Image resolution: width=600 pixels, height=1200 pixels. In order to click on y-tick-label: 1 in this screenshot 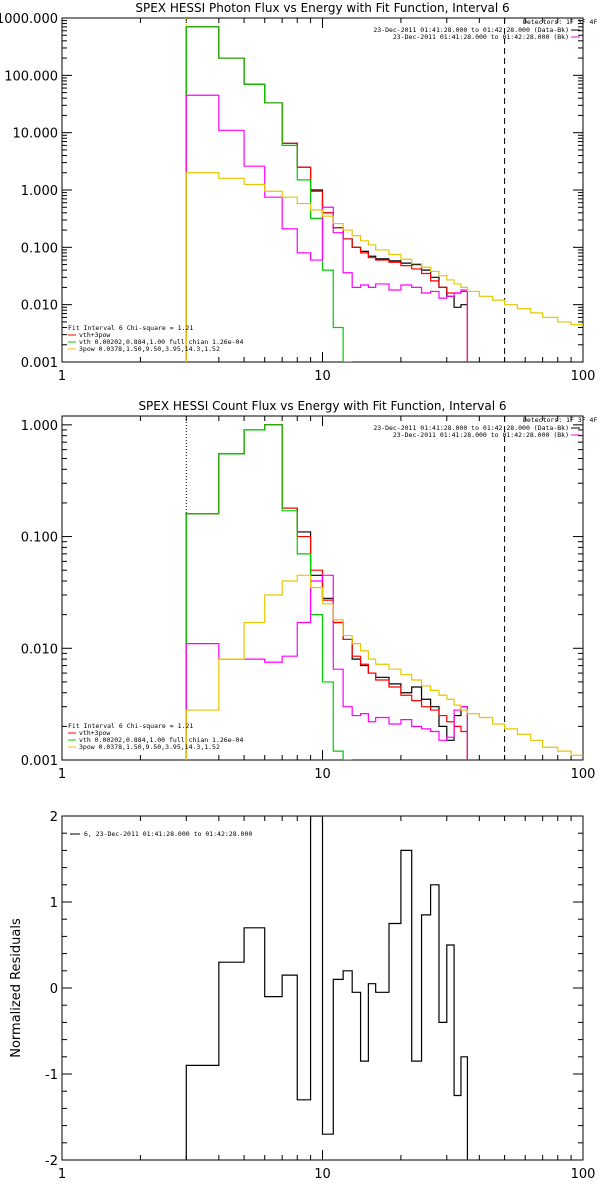, I will do `click(54, 903)`.